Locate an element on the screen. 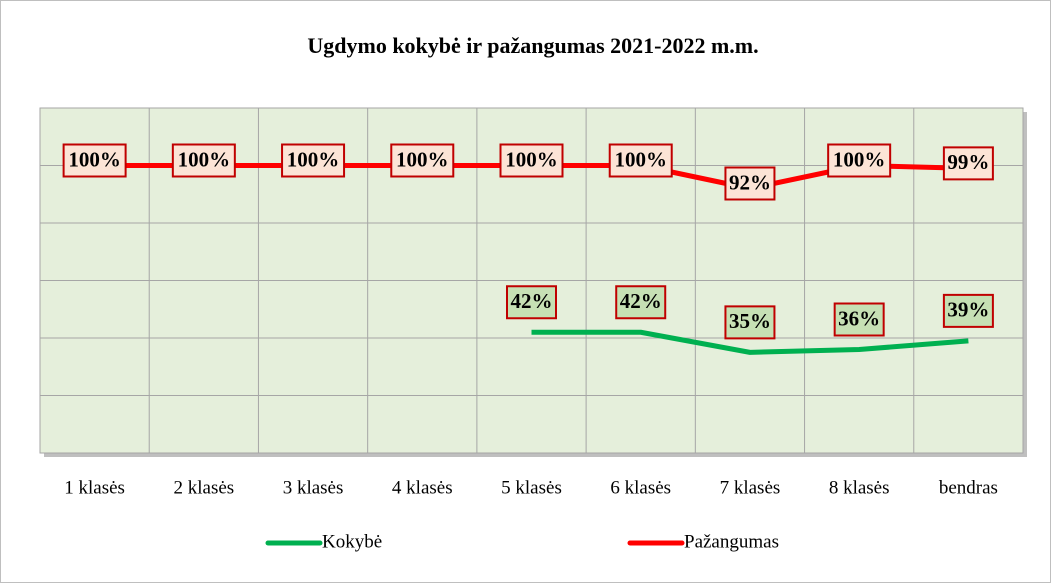 The height and width of the screenshot is (584, 1052). data-label: 35% is located at coordinates (750, 321).